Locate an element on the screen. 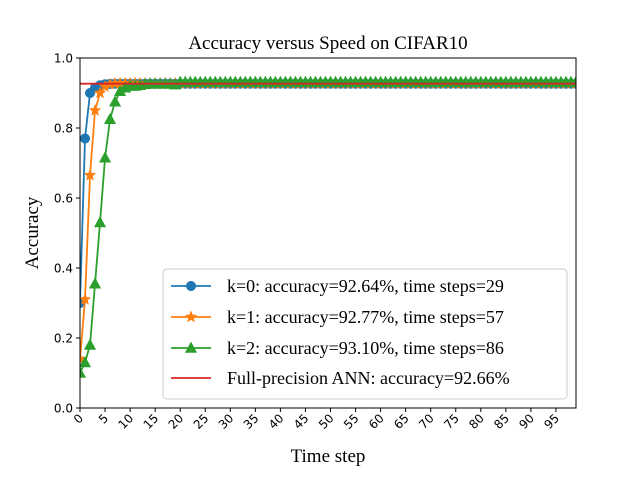 Image resolution: width=640 pixels, height=480 pixels. y-axis-label: Accuracy is located at coordinates (32, 232).